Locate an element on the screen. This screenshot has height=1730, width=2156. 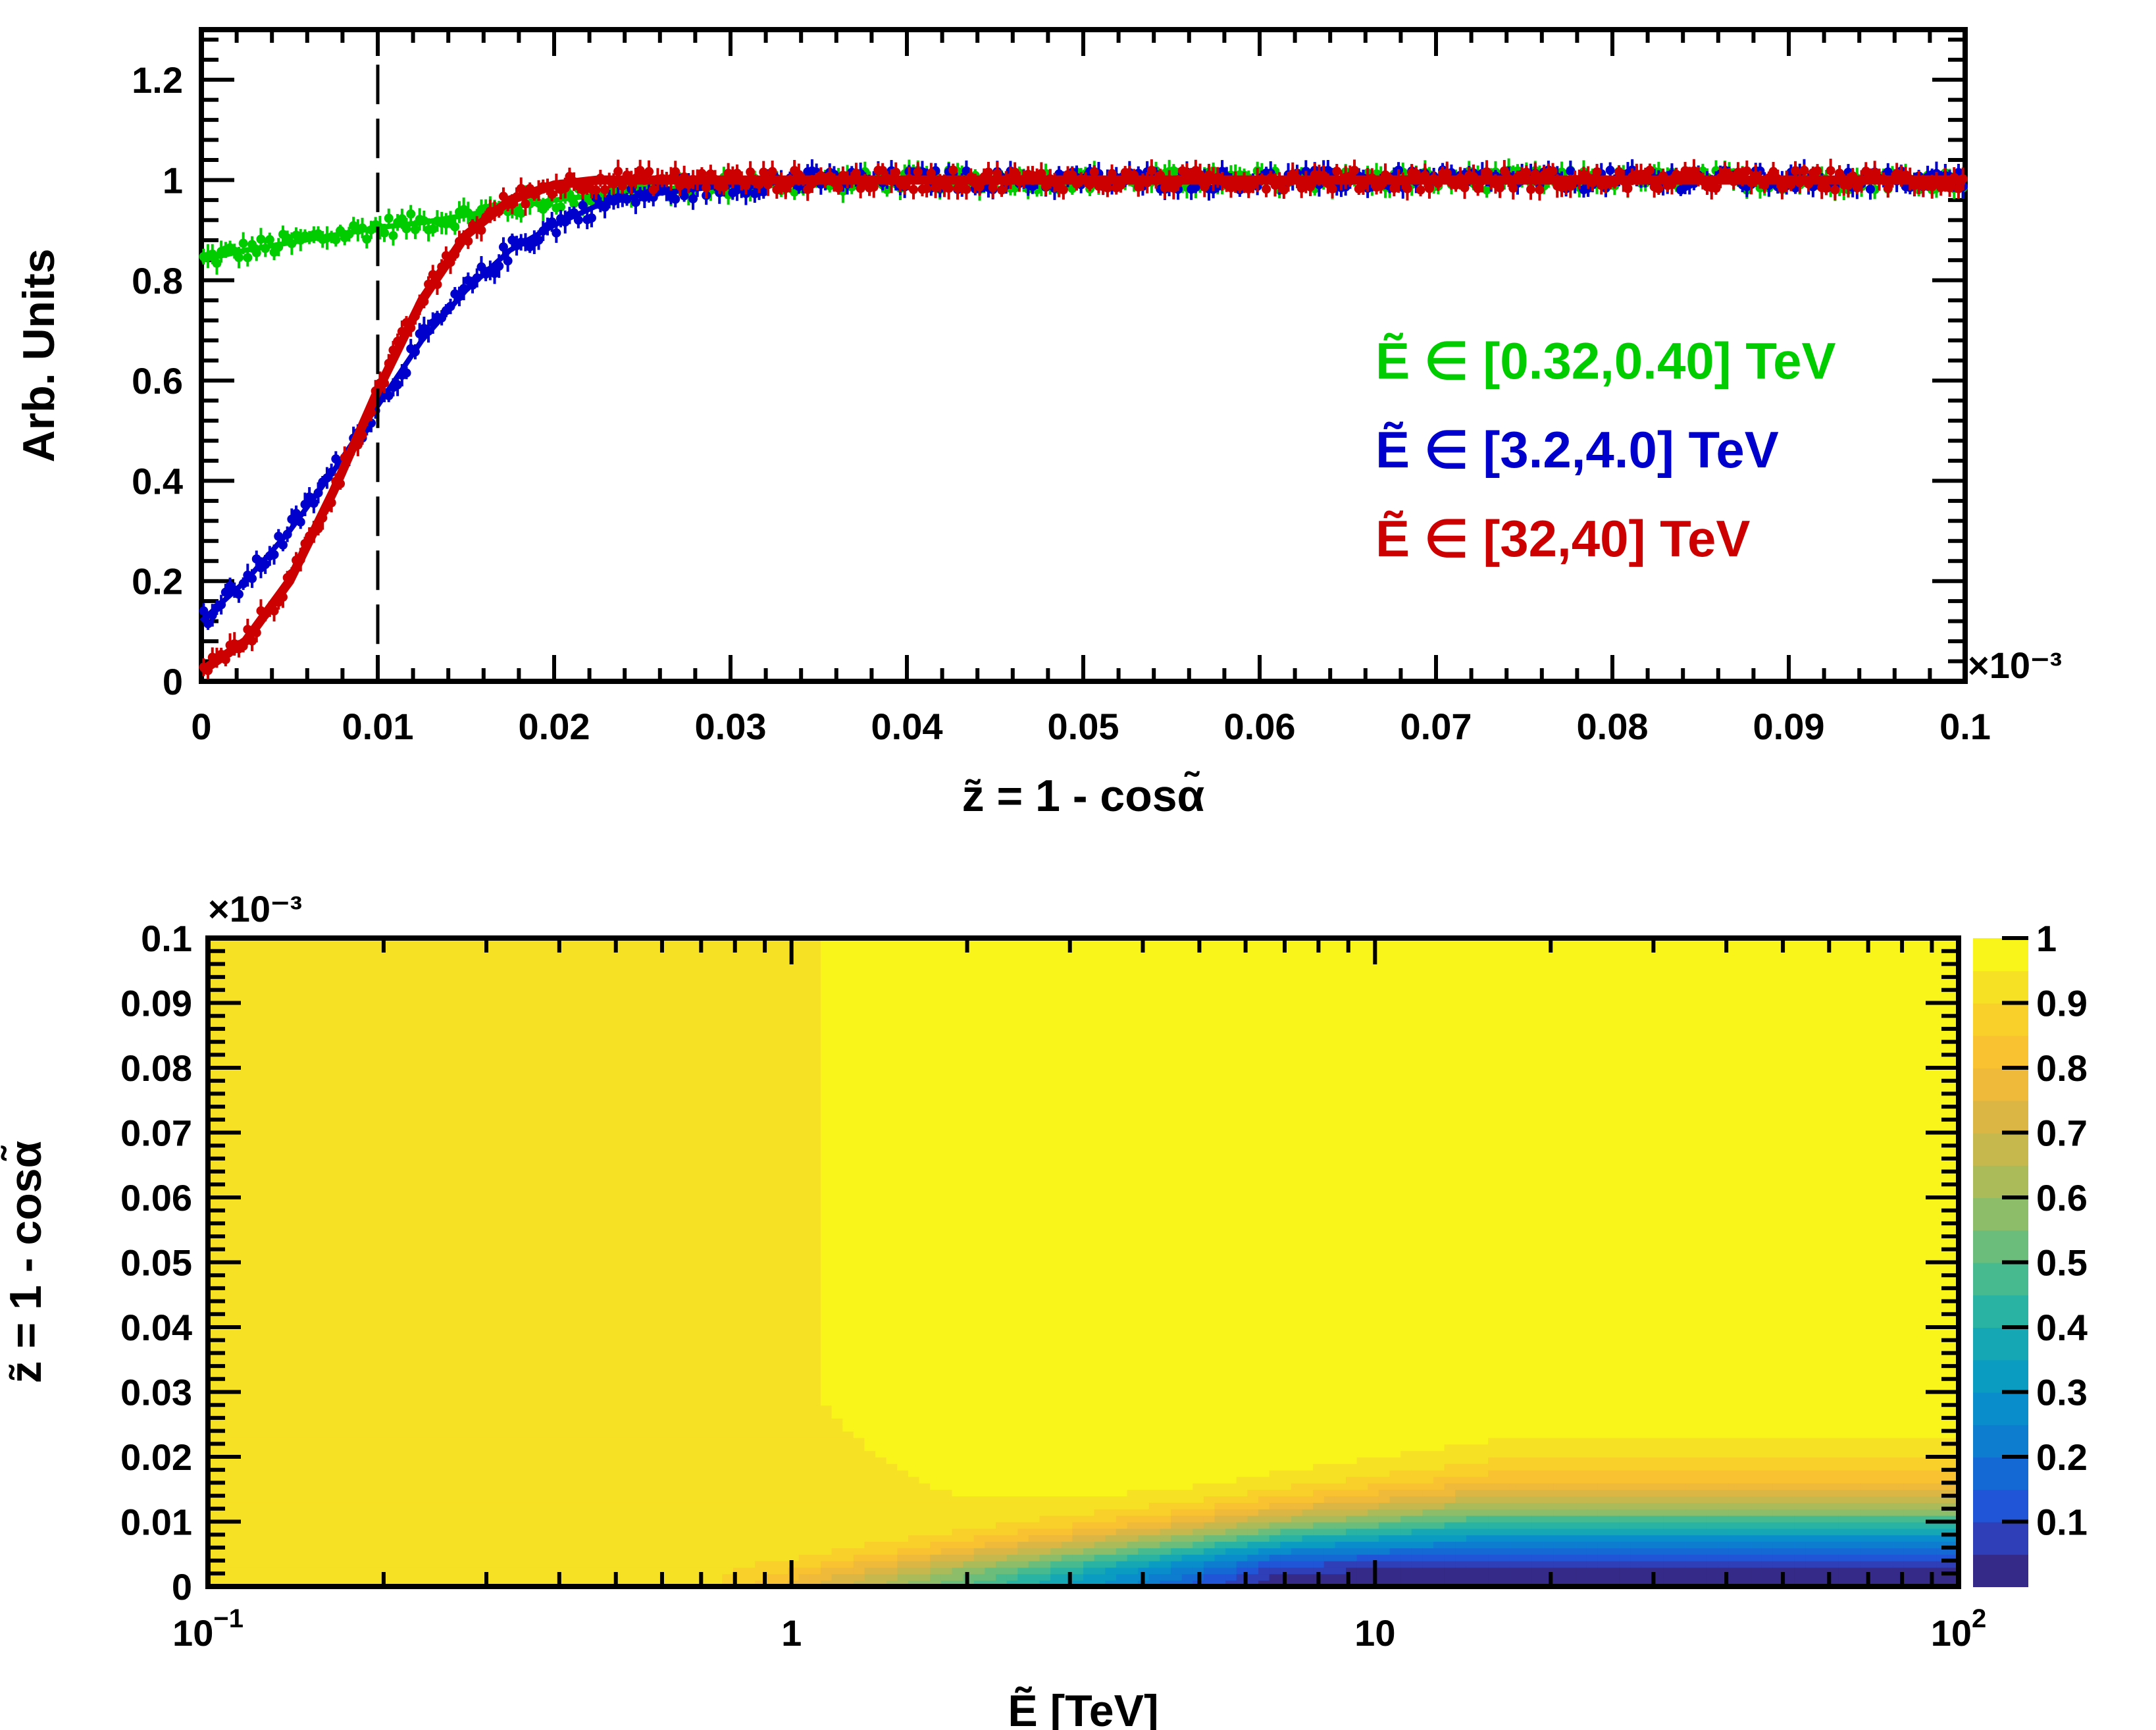
top-x-tick-labels: 0 0.01 0.02 0.03 0.04 0.05 0.06 0.07 0.08 0.09 0.1 is located at coordinates (1091, 726).